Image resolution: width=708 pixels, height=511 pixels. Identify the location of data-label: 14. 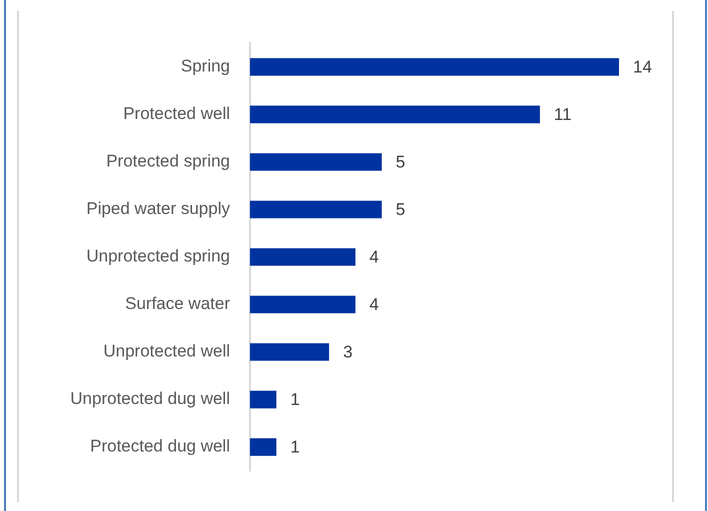
(642, 67).